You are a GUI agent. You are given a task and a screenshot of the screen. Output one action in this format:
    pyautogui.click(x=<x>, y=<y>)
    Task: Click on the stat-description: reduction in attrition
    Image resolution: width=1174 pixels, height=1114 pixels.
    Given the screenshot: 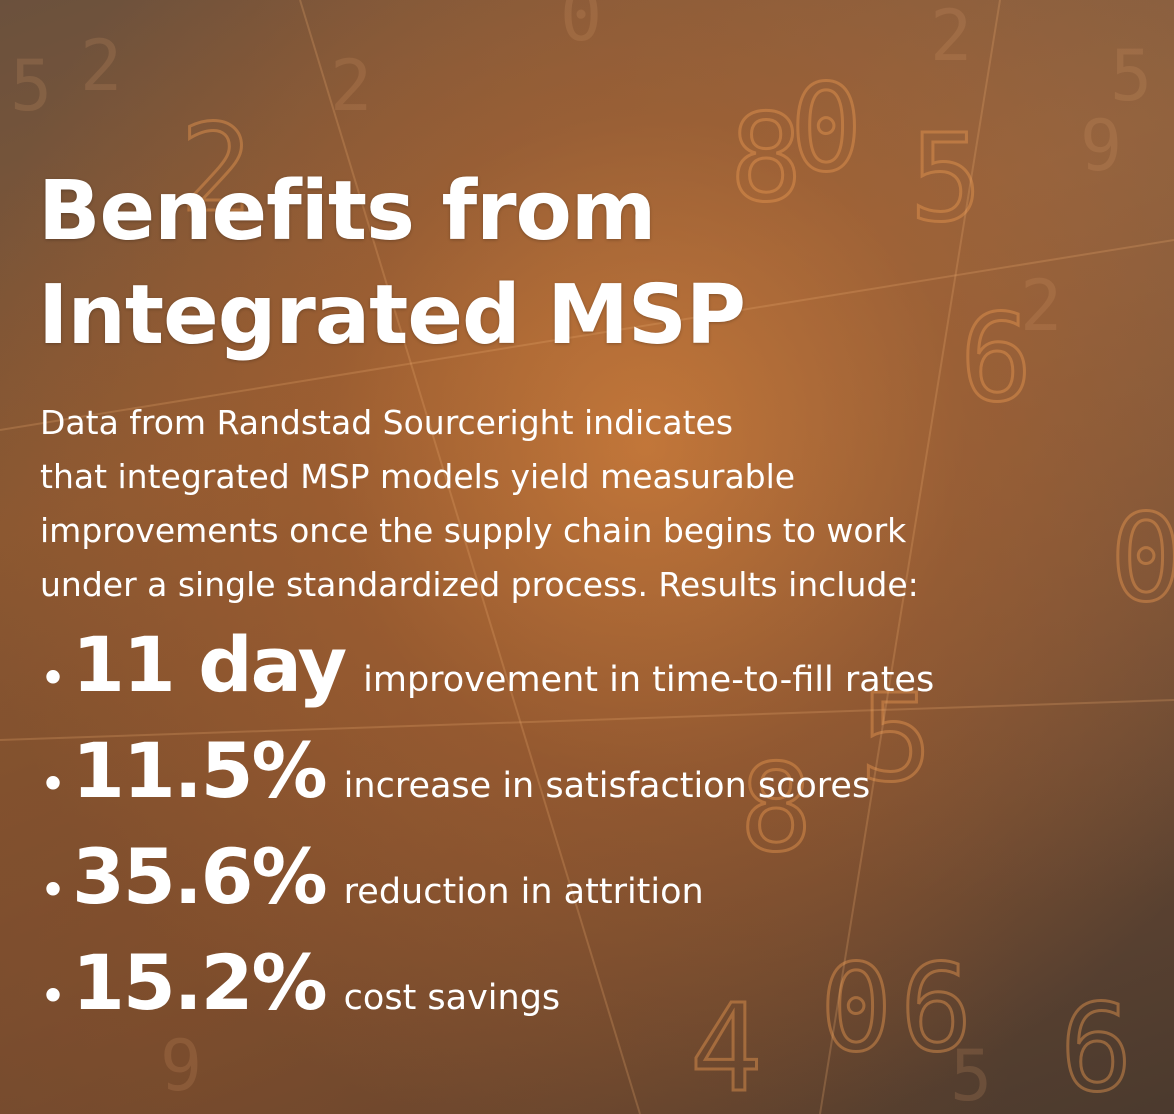 What is the action you would take?
    pyautogui.click(x=523, y=892)
    